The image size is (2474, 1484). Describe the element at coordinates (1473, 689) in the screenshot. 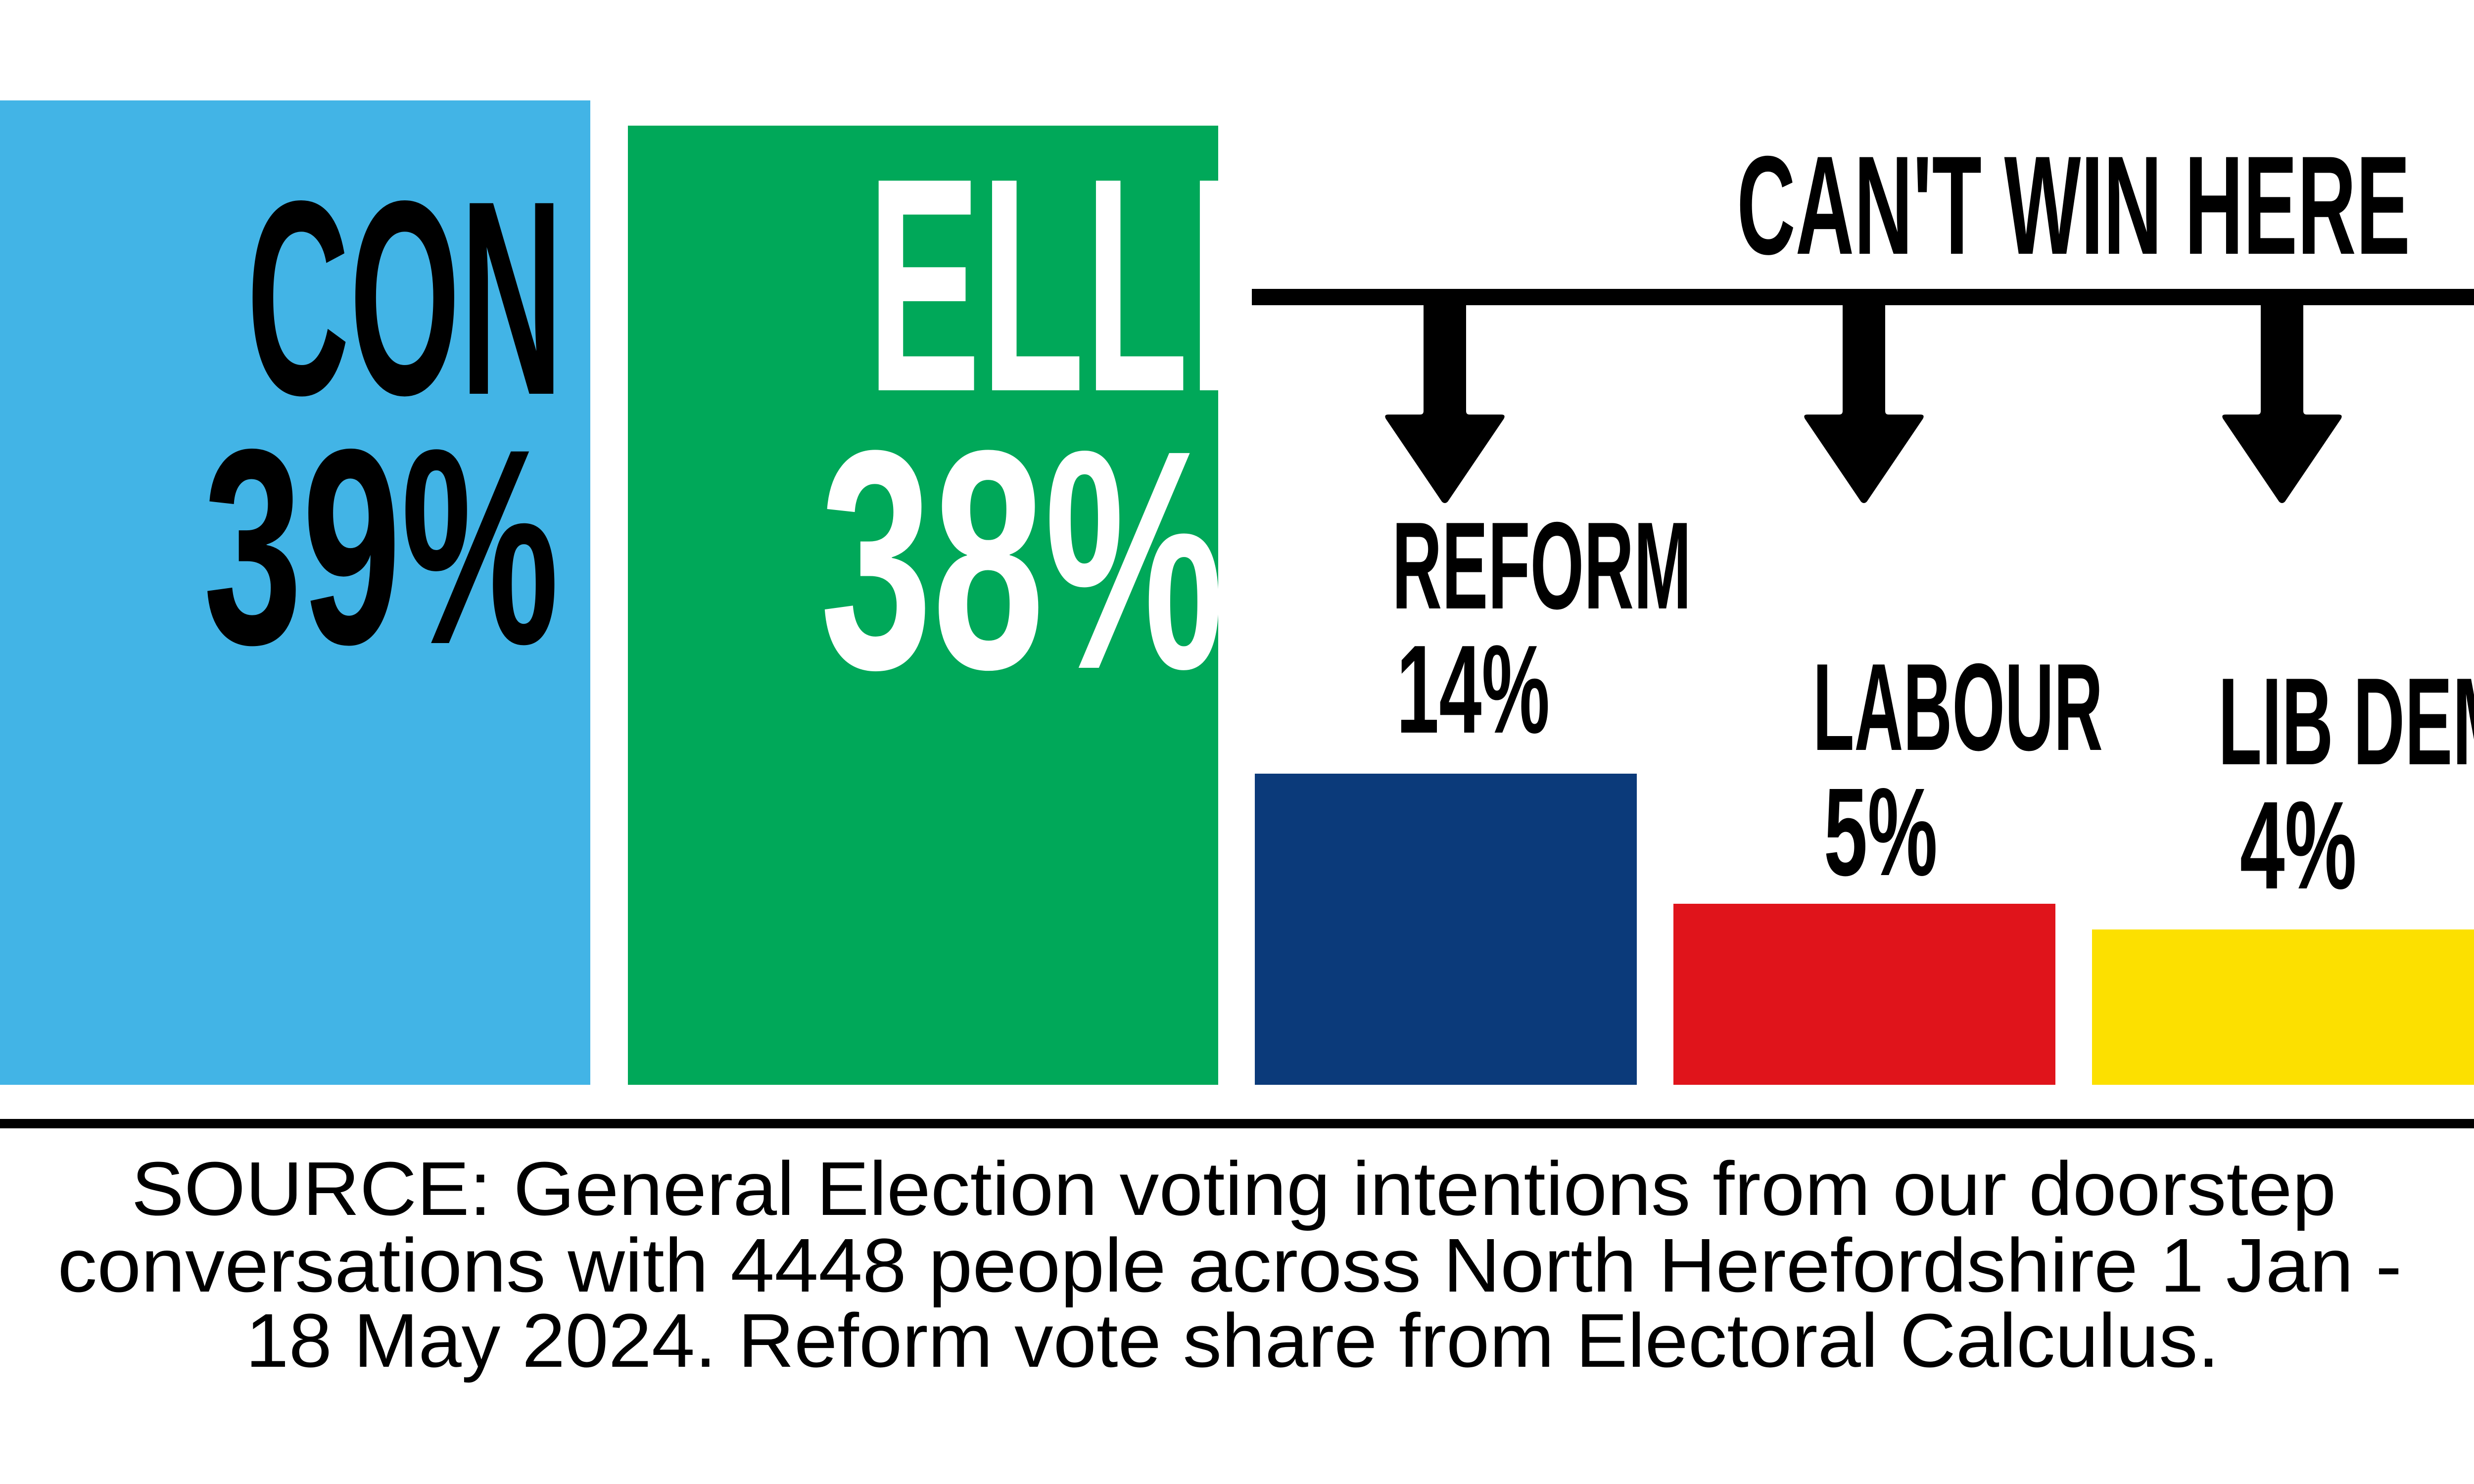

I see `party-value-reform: 14%` at that location.